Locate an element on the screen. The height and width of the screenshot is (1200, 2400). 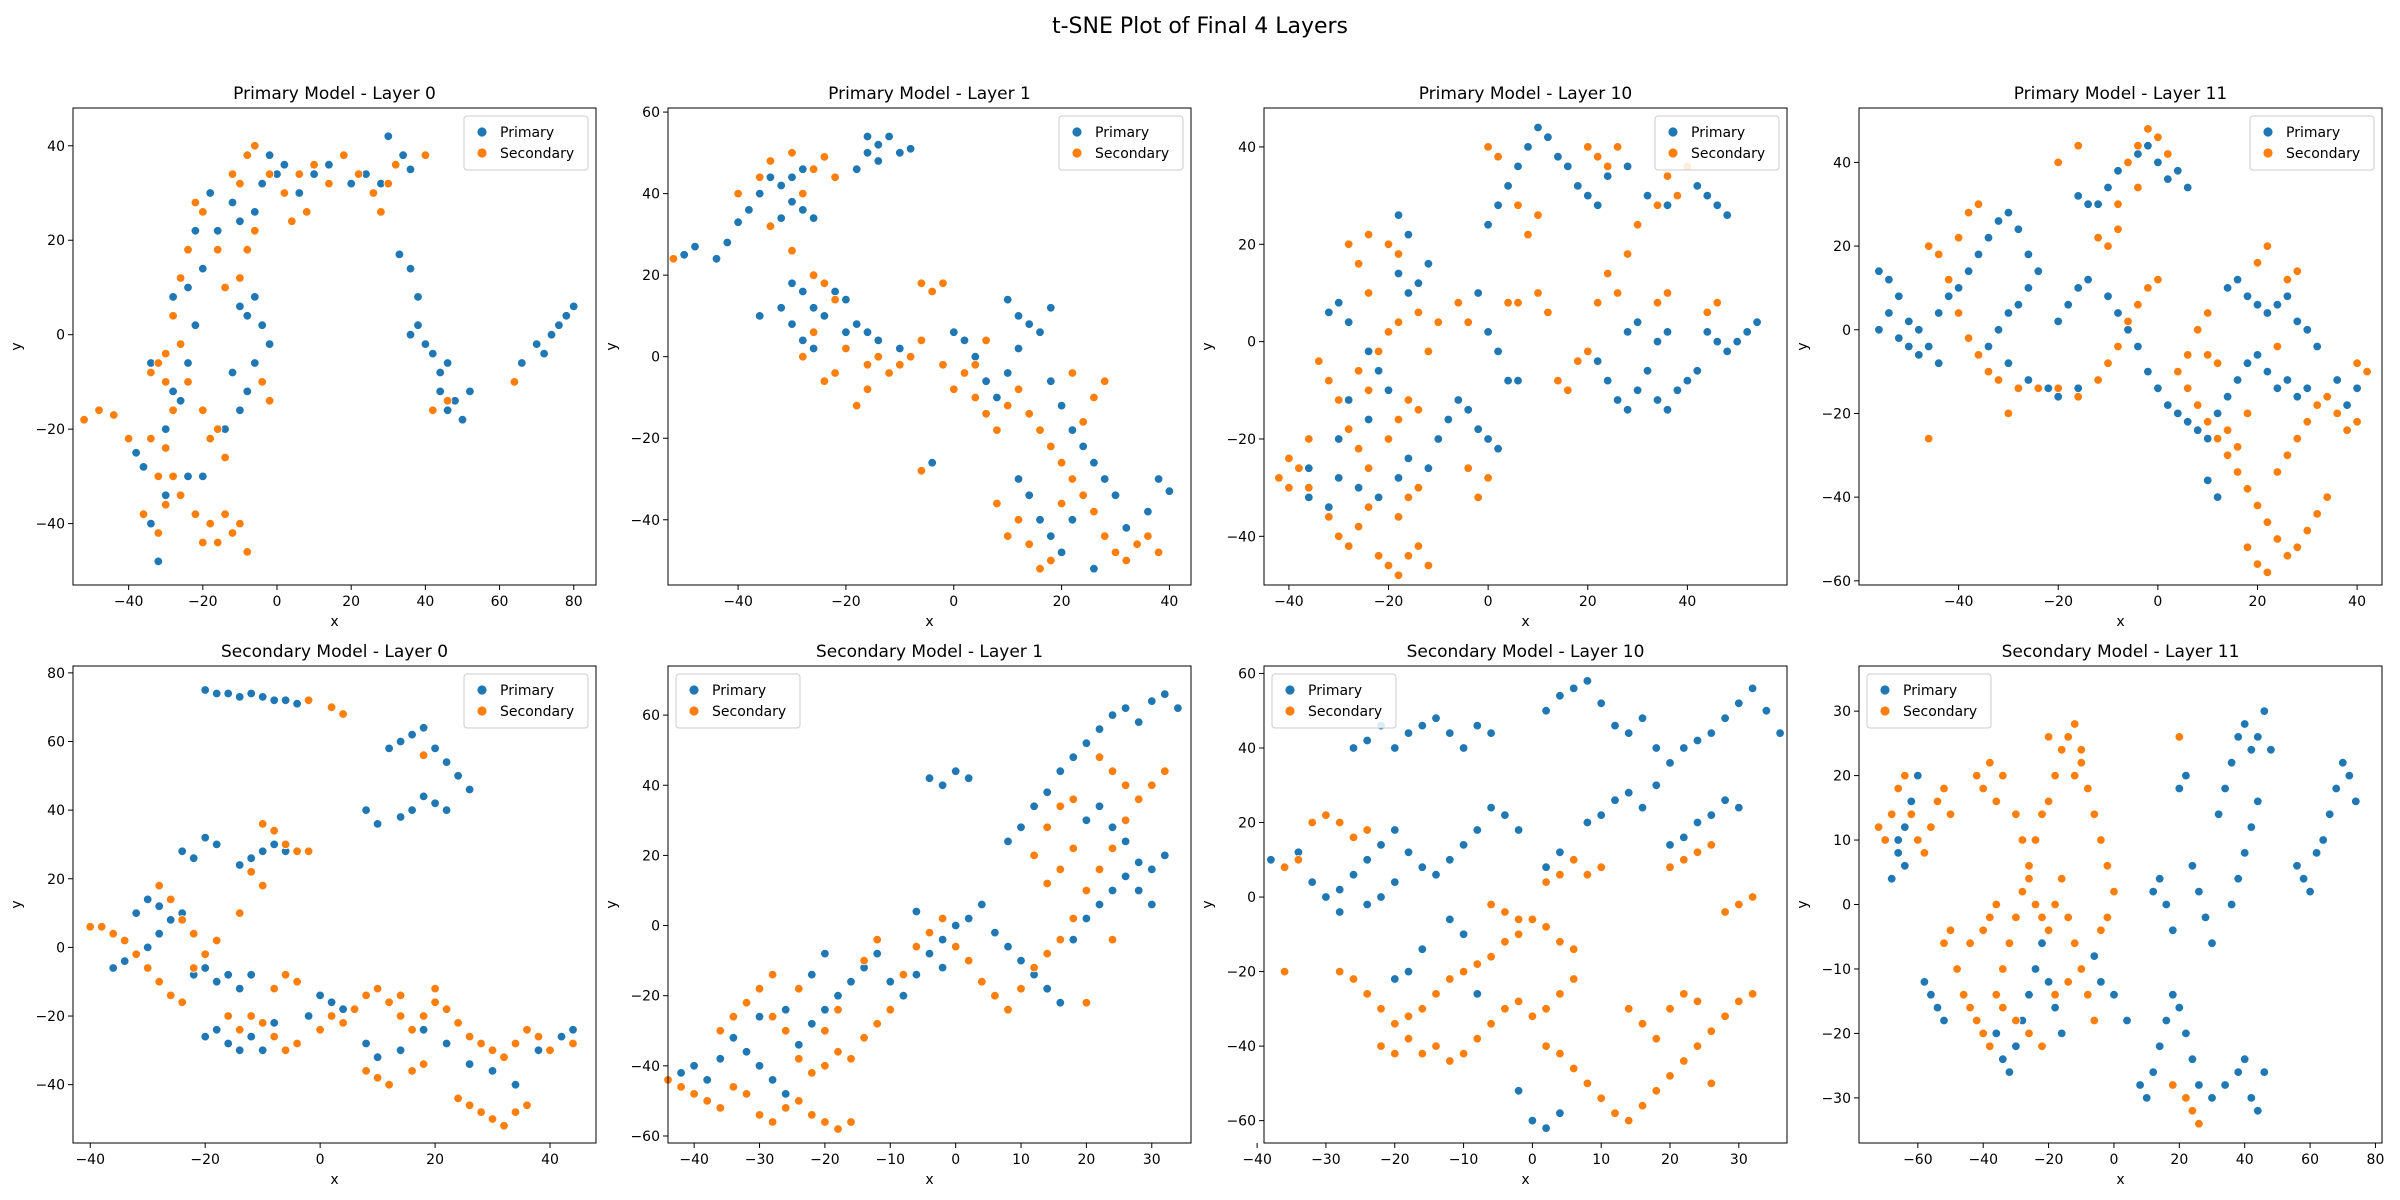
y-tick-label: 20 is located at coordinates (651, 276).